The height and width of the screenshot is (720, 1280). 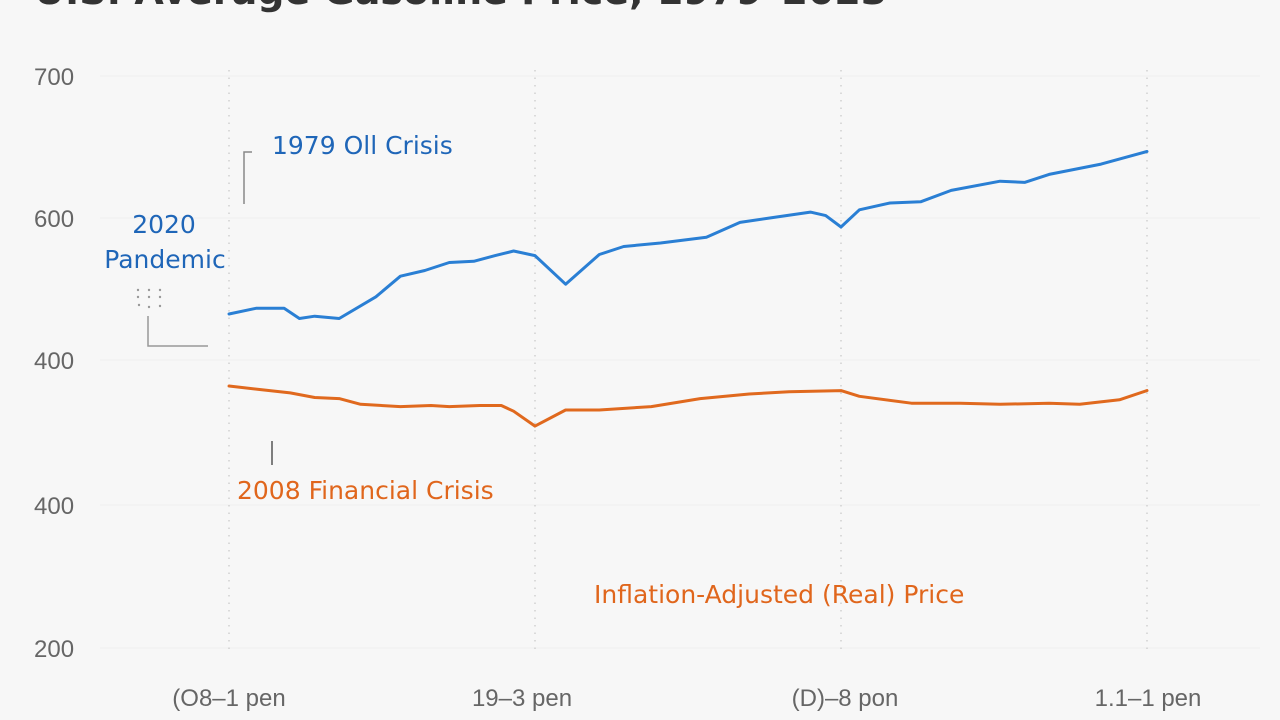 What do you see at coordinates (54, 77) in the screenshot?
I see `y-tick-label: 700` at bounding box center [54, 77].